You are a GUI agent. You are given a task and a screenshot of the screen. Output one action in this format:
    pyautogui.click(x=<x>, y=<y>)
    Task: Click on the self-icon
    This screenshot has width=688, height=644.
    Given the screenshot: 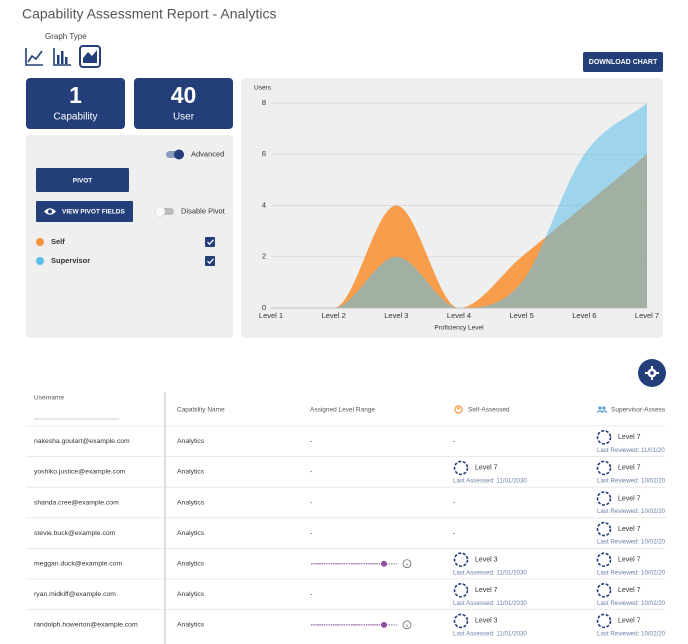 What is the action you would take?
    pyautogui.click(x=458, y=409)
    